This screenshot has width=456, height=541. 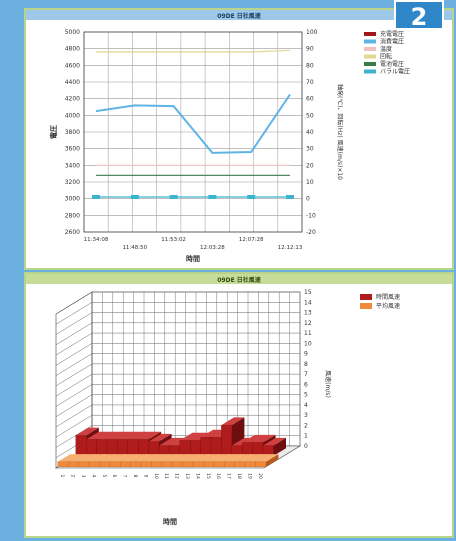 I want to click on x-tick-label: 7, so click(x=125, y=476).